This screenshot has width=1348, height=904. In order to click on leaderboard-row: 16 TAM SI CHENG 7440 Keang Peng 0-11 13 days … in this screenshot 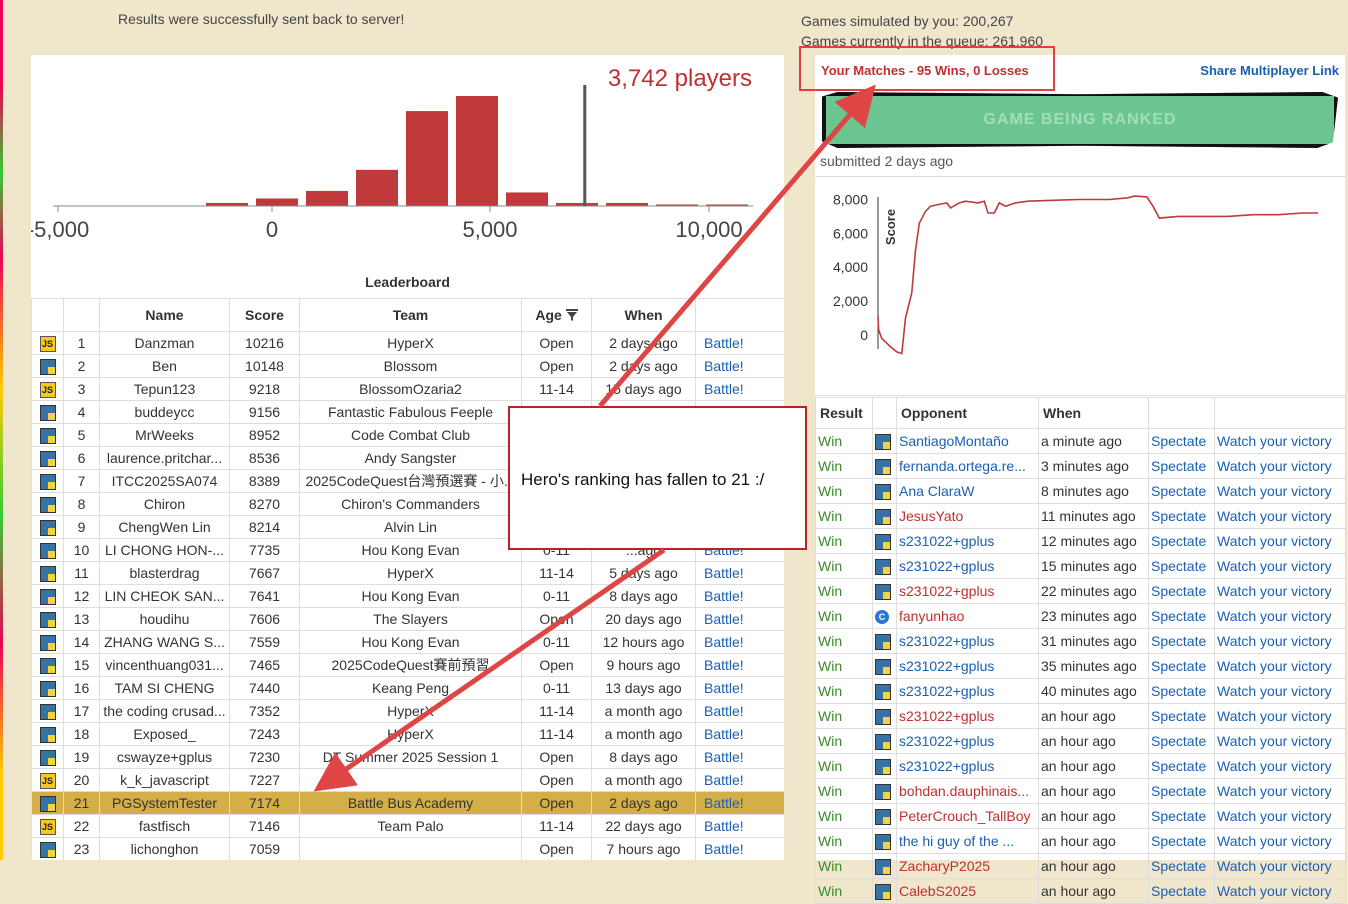, I will do `click(407, 688)`.